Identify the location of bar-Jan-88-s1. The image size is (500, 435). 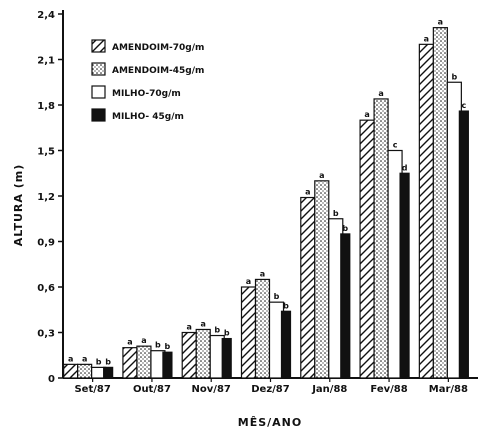
(308, 287).